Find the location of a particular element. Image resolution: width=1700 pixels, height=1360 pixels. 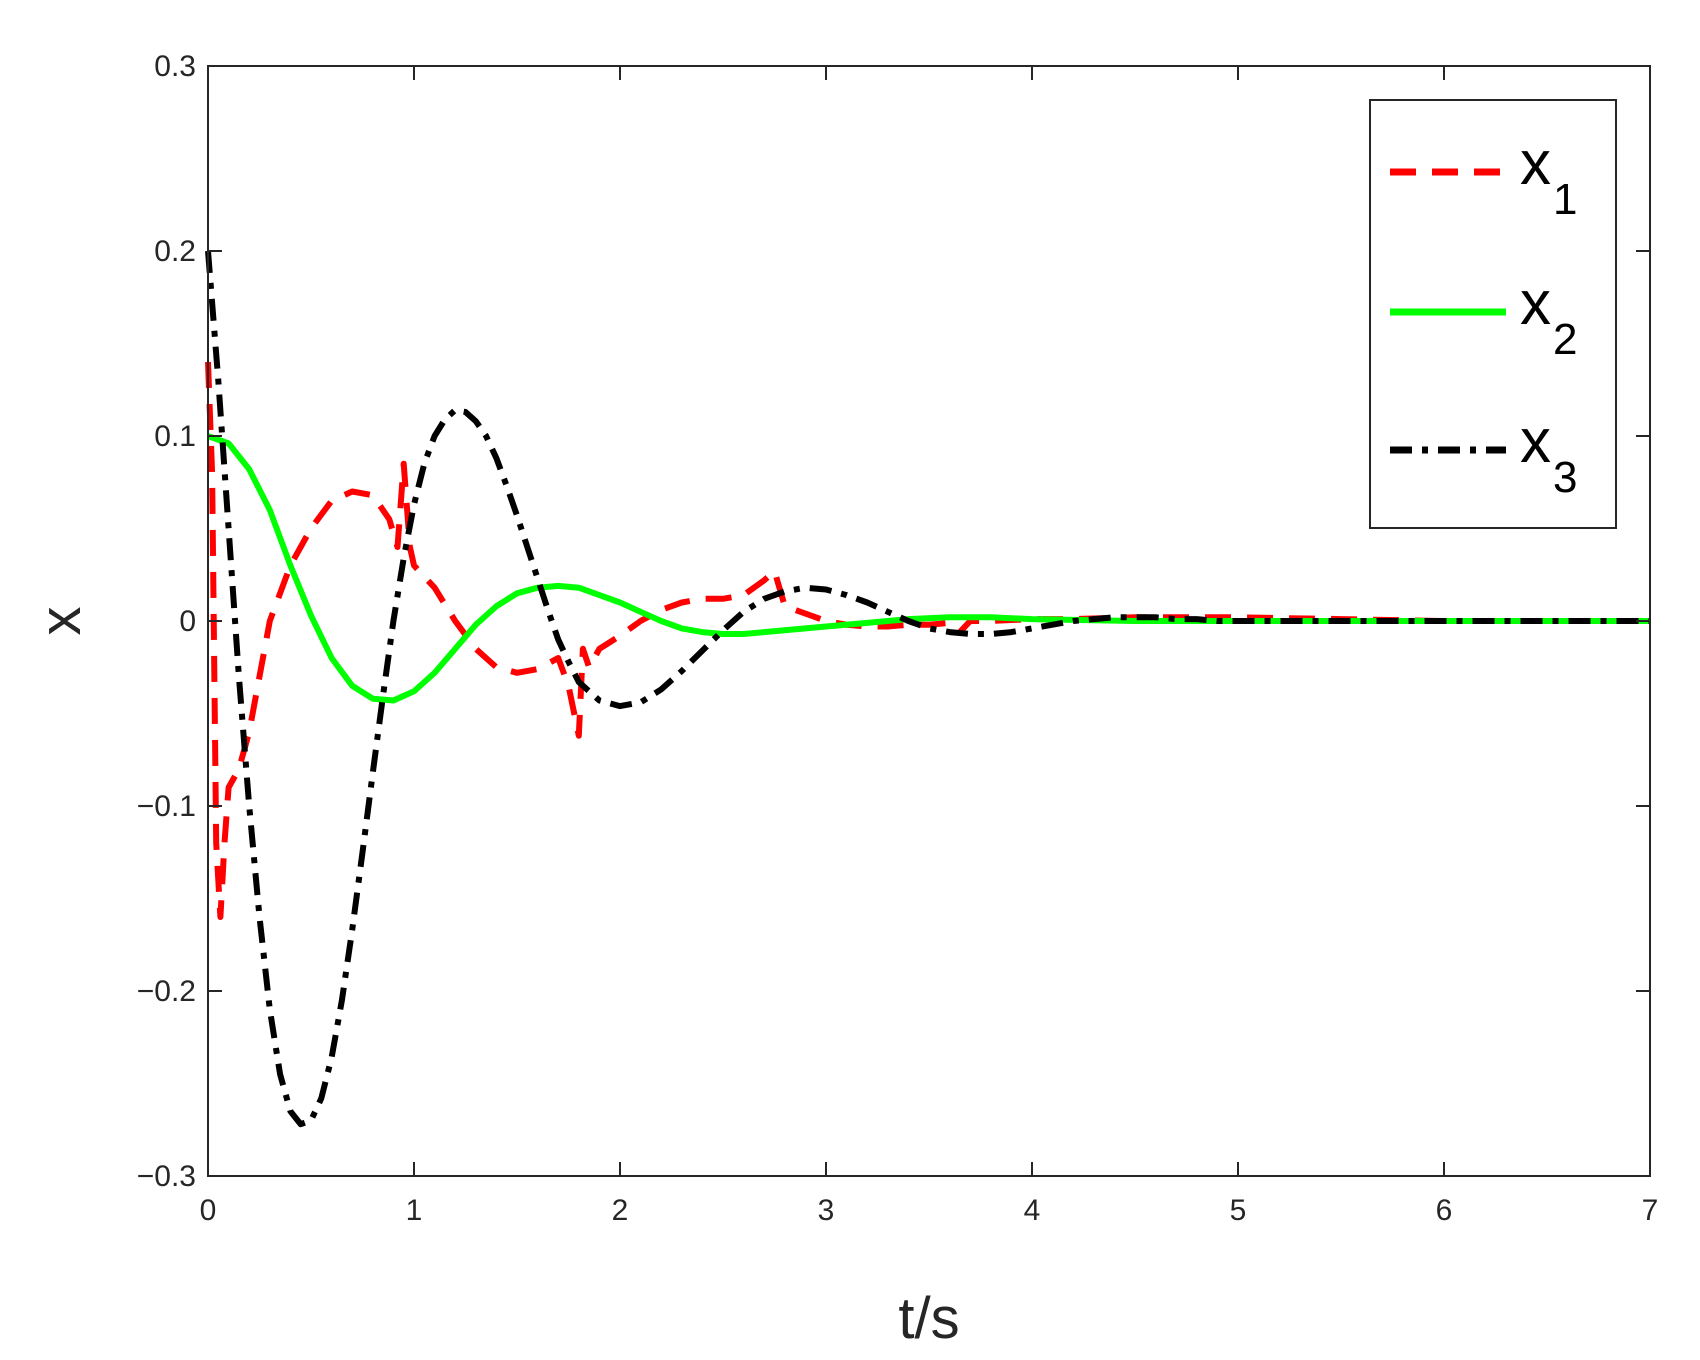

legend-label-x2: x2 is located at coordinates (1548, 316).